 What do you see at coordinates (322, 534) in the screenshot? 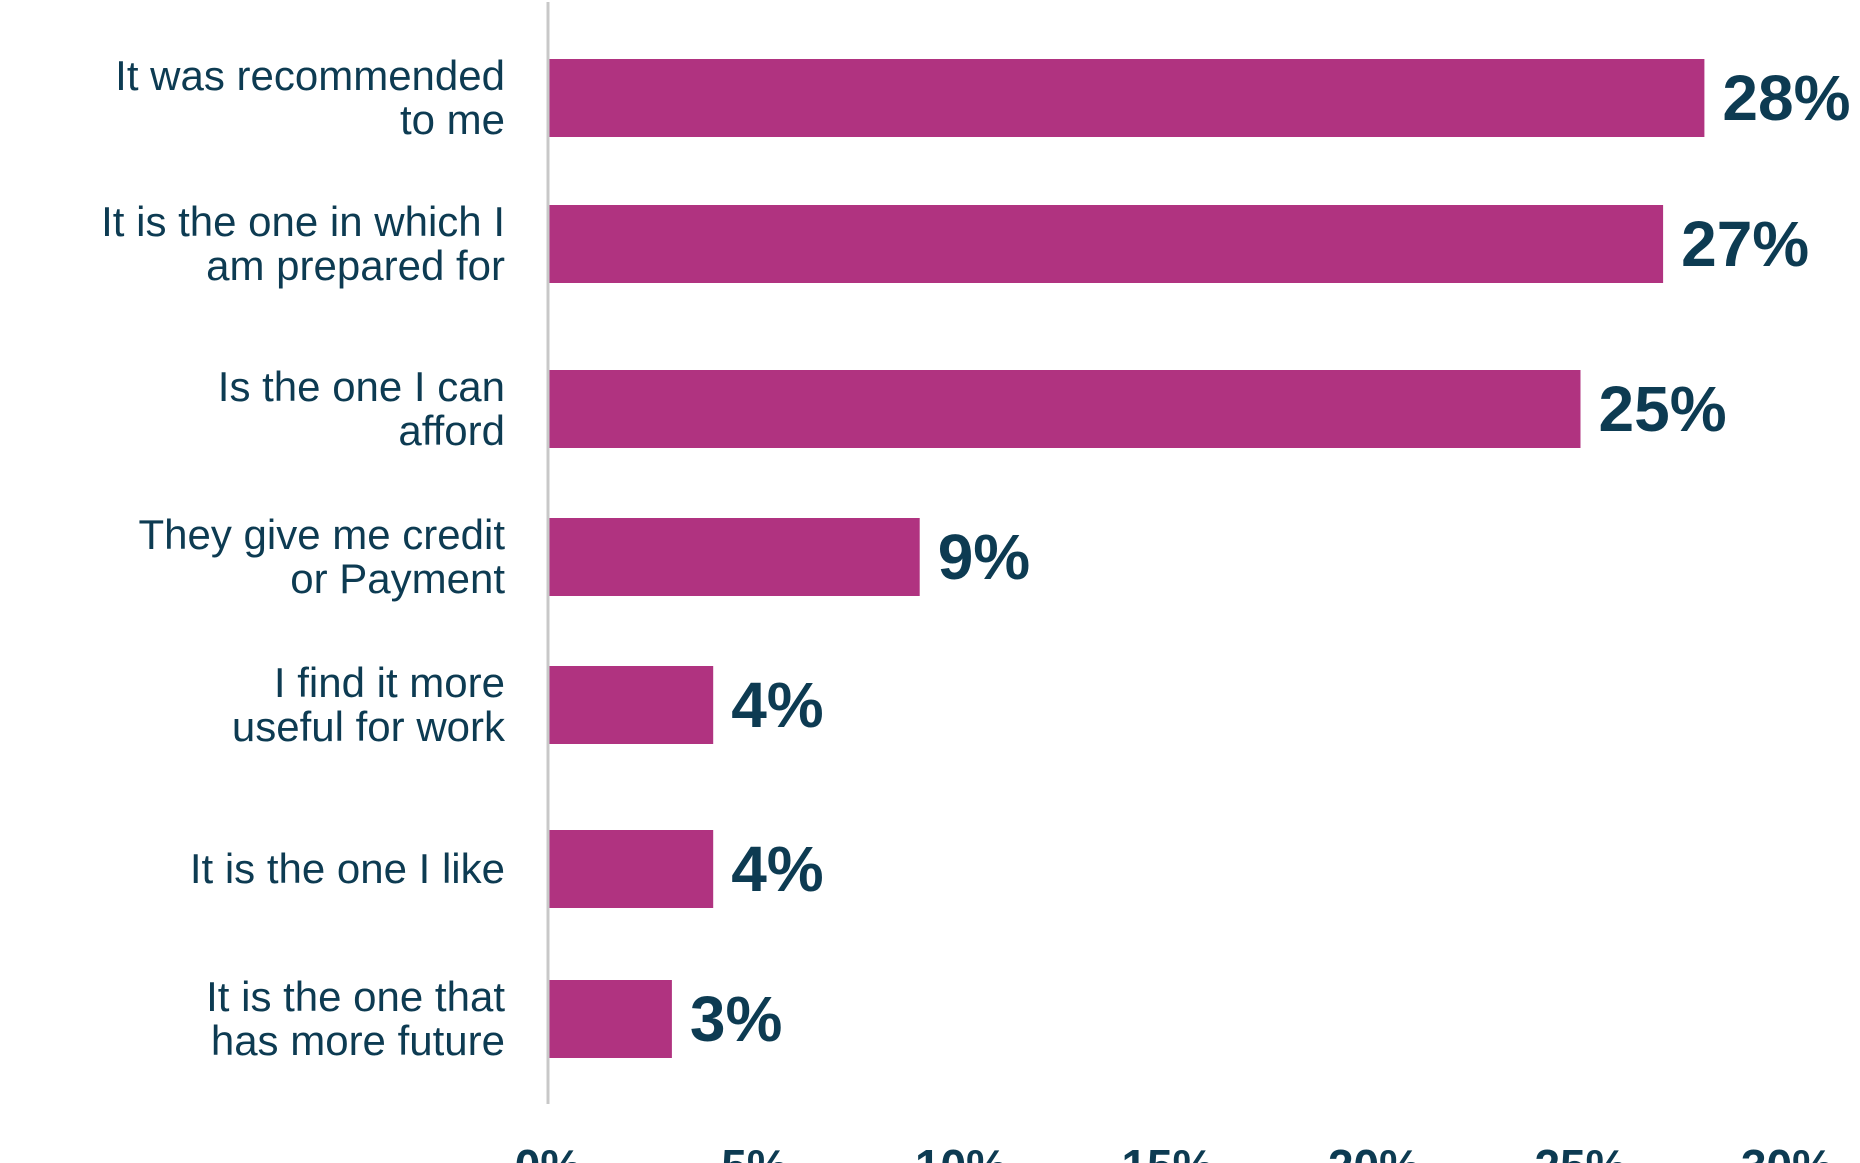
I see `category-label-line: They give me credit` at bounding box center [322, 534].